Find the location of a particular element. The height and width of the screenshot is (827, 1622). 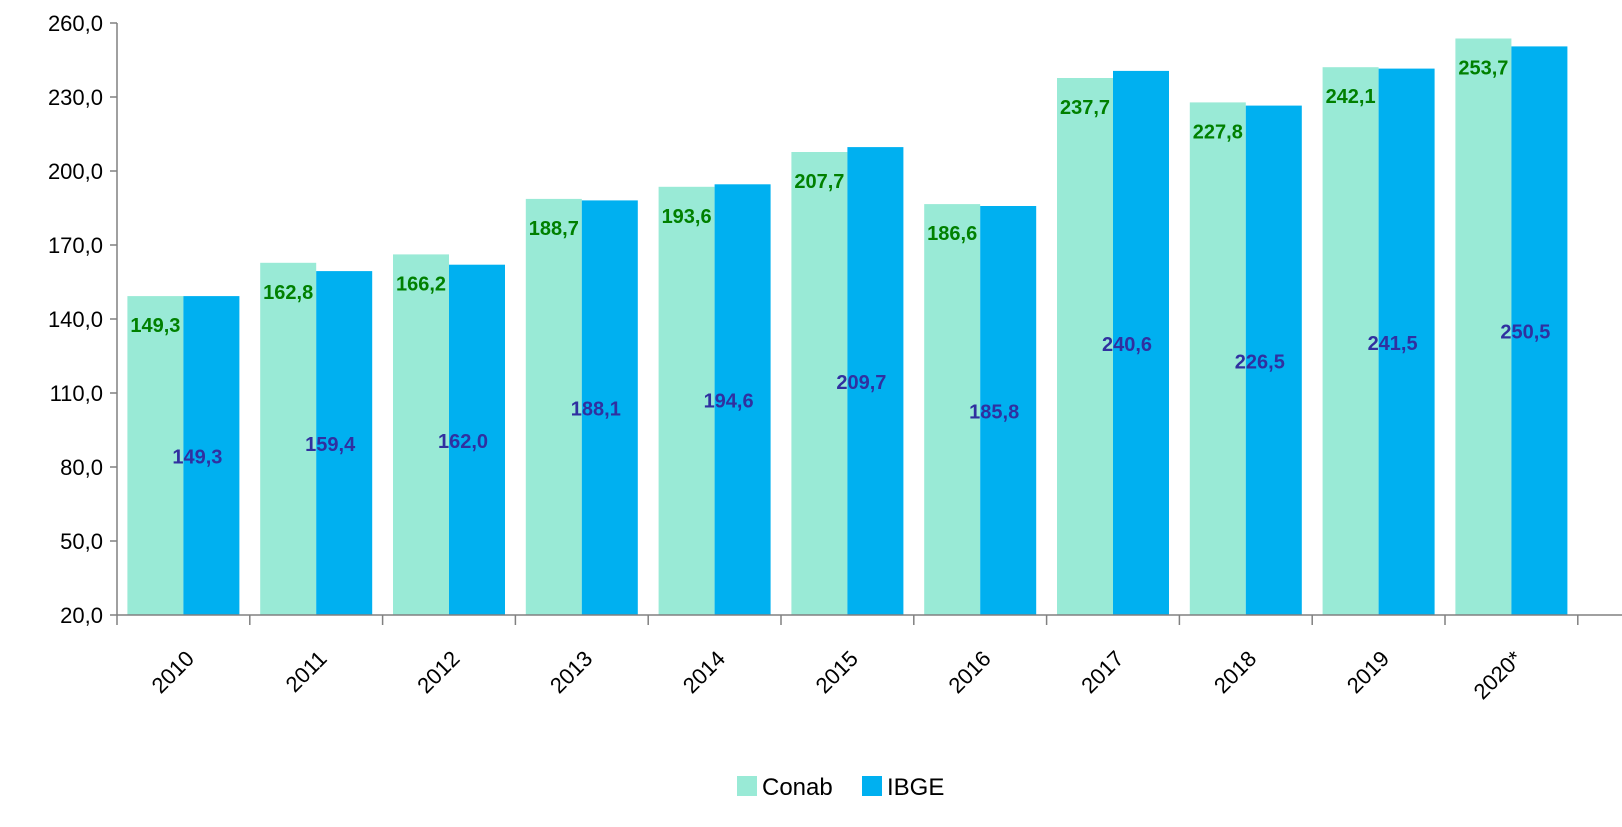

bar-ibge-2015 is located at coordinates (875, 381).